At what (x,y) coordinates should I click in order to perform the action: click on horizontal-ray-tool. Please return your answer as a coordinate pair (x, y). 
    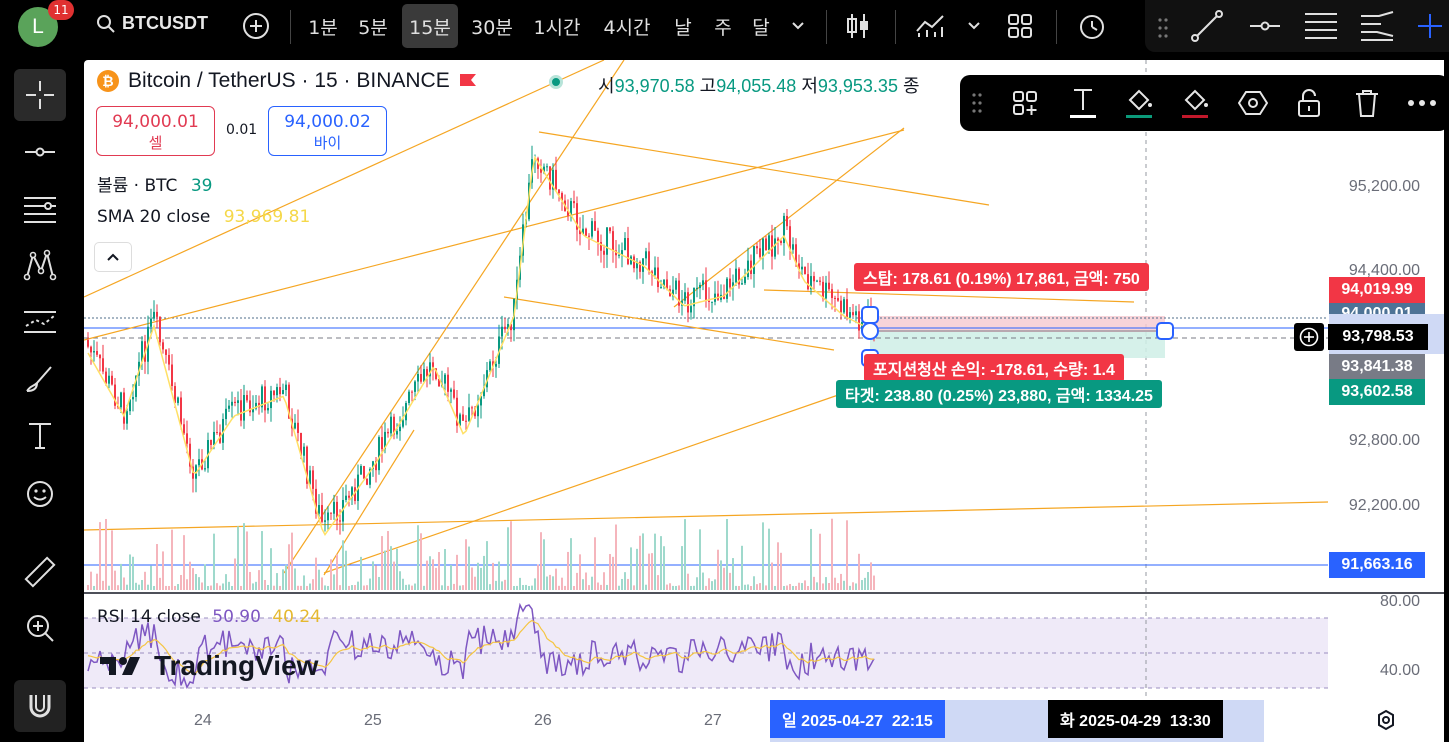
    Looking at the image, I should click on (40, 152).